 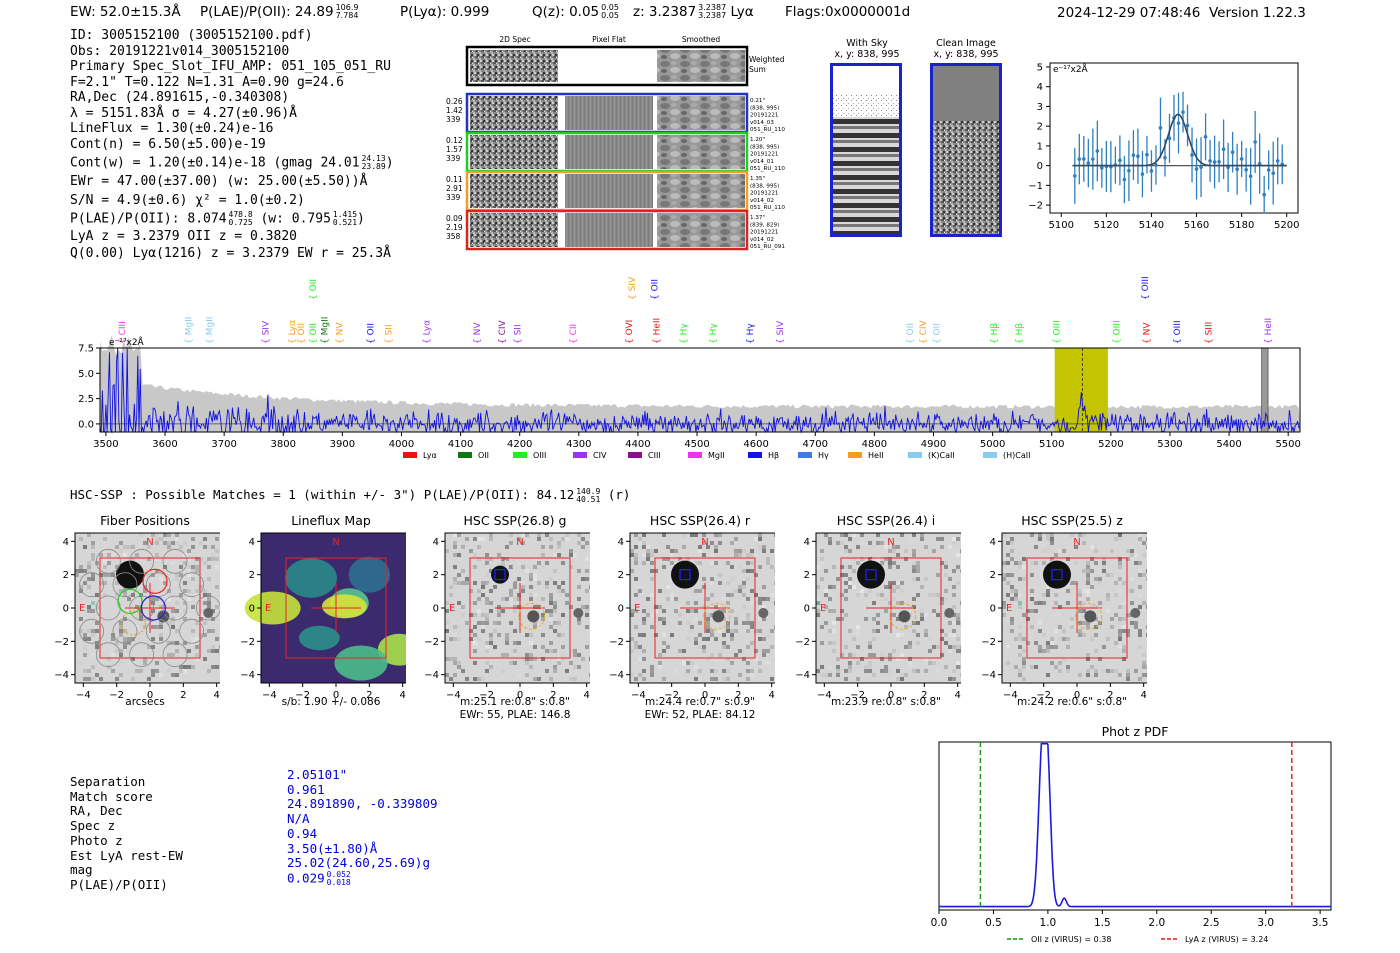 What do you see at coordinates (1135, 613) in the screenshot?
I see `edge-source` at bounding box center [1135, 613].